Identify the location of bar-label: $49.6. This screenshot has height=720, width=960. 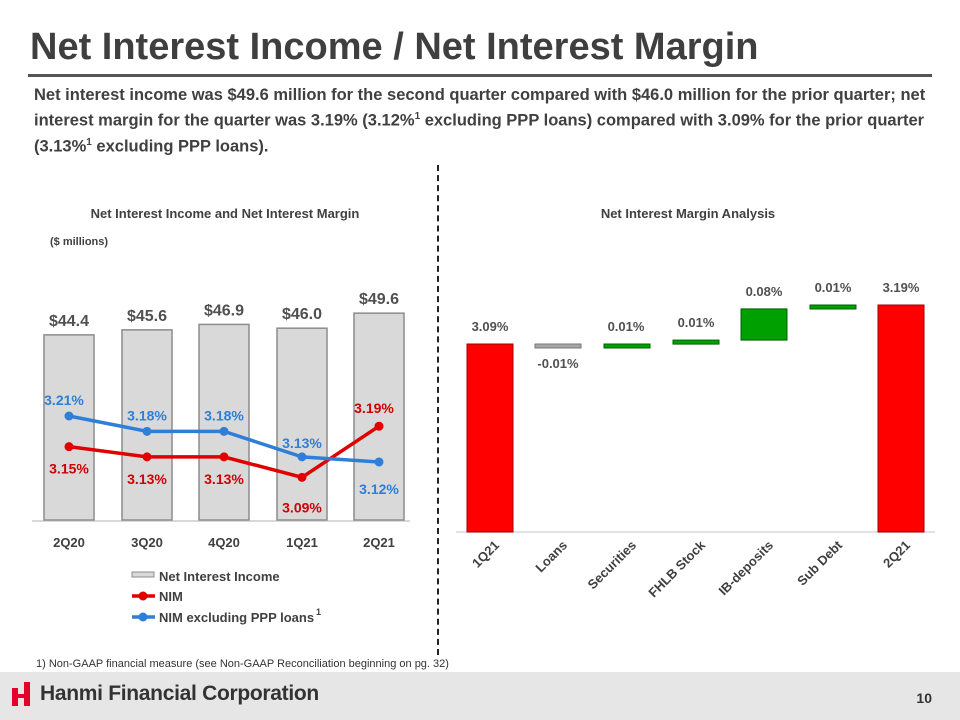
(379, 299).